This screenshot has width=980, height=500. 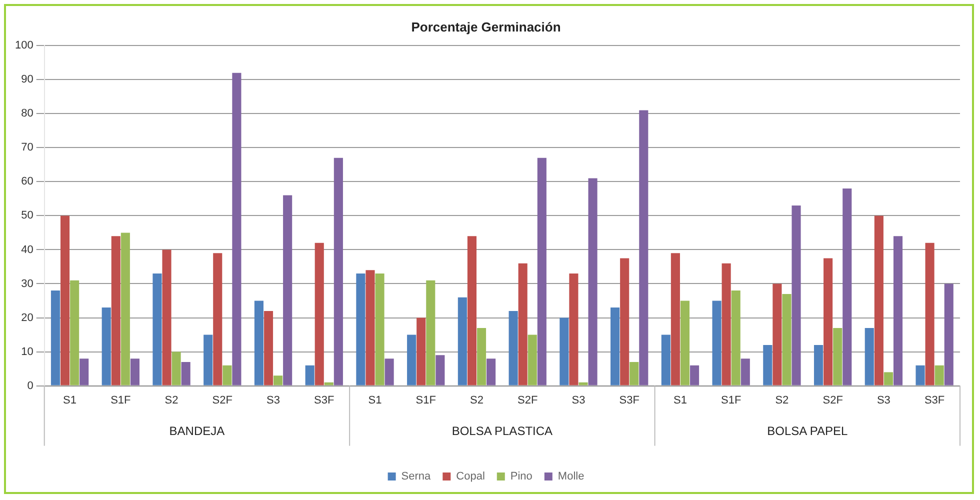 What do you see at coordinates (807, 431) in the screenshot?
I see `text: BOLSA PAPEL` at bounding box center [807, 431].